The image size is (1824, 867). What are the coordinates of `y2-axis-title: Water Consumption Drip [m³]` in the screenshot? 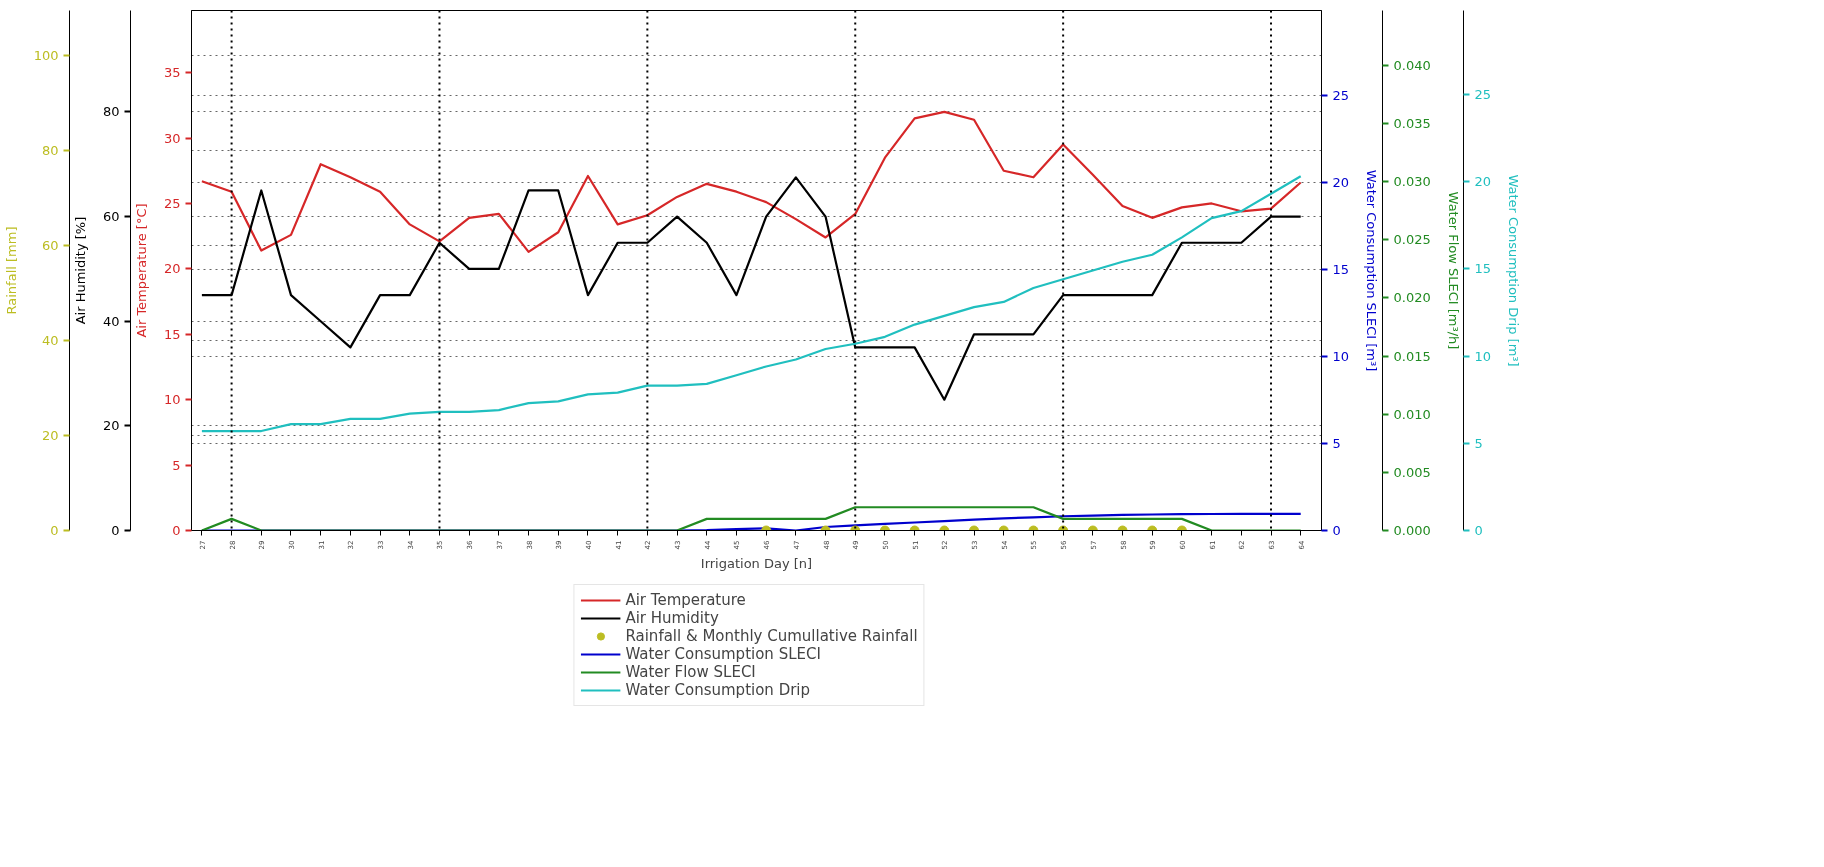 It's located at (1514, 270).